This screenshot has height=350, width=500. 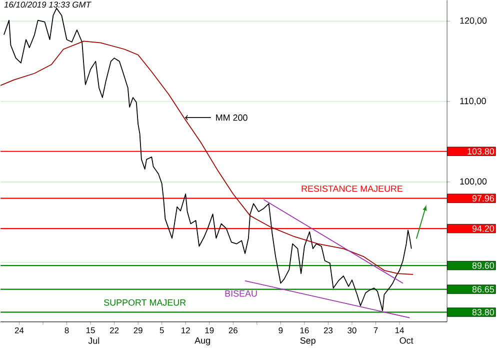 I want to click on x-tick-label: 15, so click(x=90, y=330).